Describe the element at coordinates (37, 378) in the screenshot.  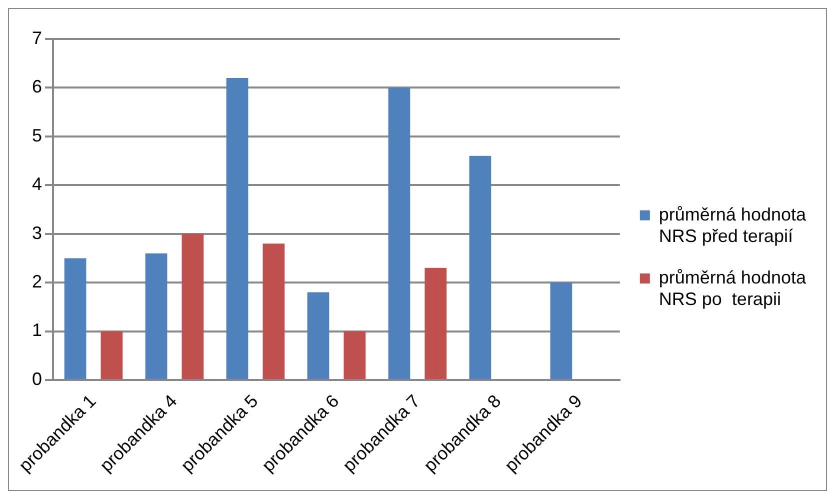
I see `y-tick-label: 0` at that location.